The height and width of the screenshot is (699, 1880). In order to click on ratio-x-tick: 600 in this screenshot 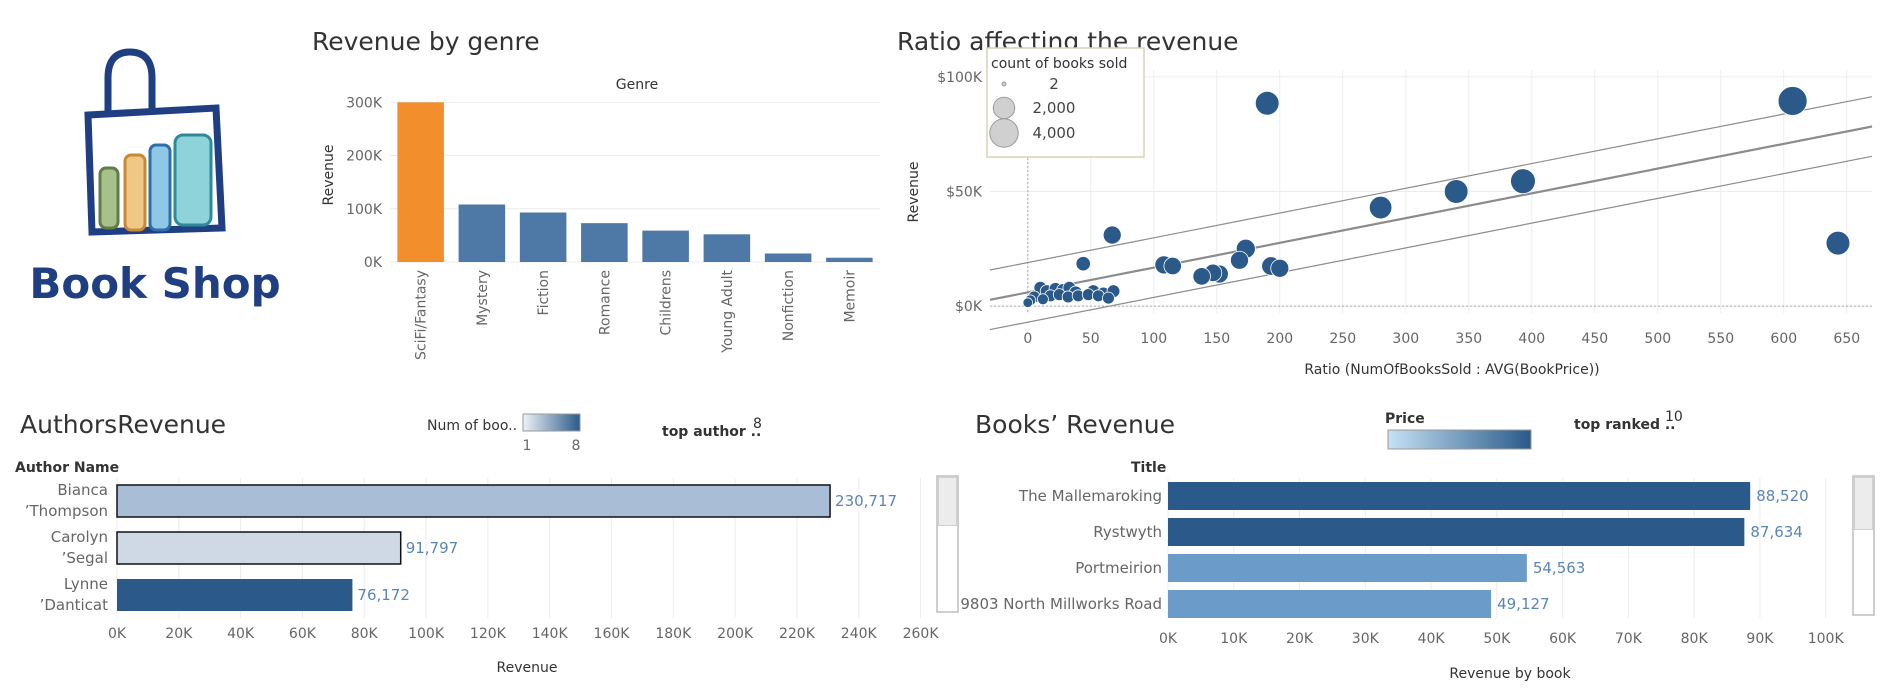, I will do `click(1783, 339)`.